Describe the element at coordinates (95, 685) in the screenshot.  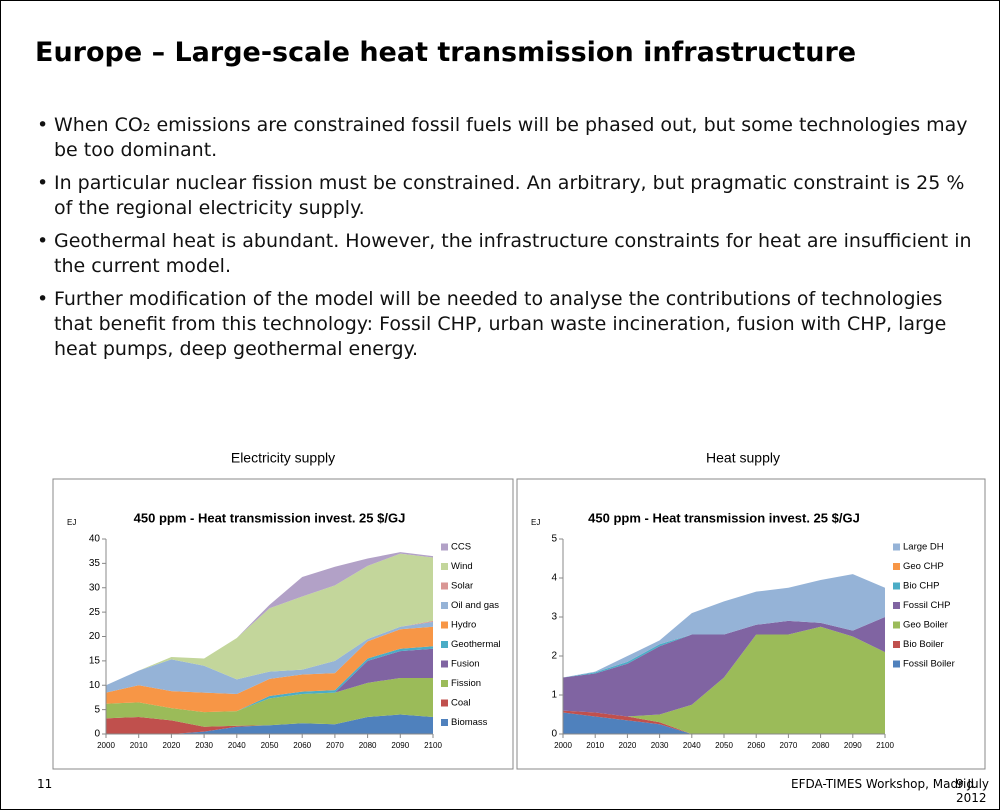
I see `y-tick-label: 10` at that location.